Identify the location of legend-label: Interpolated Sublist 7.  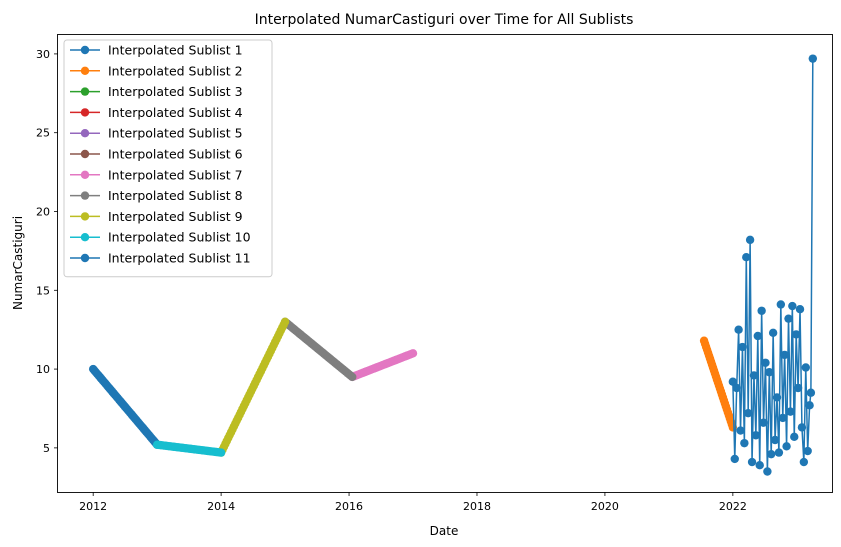
(175, 174).